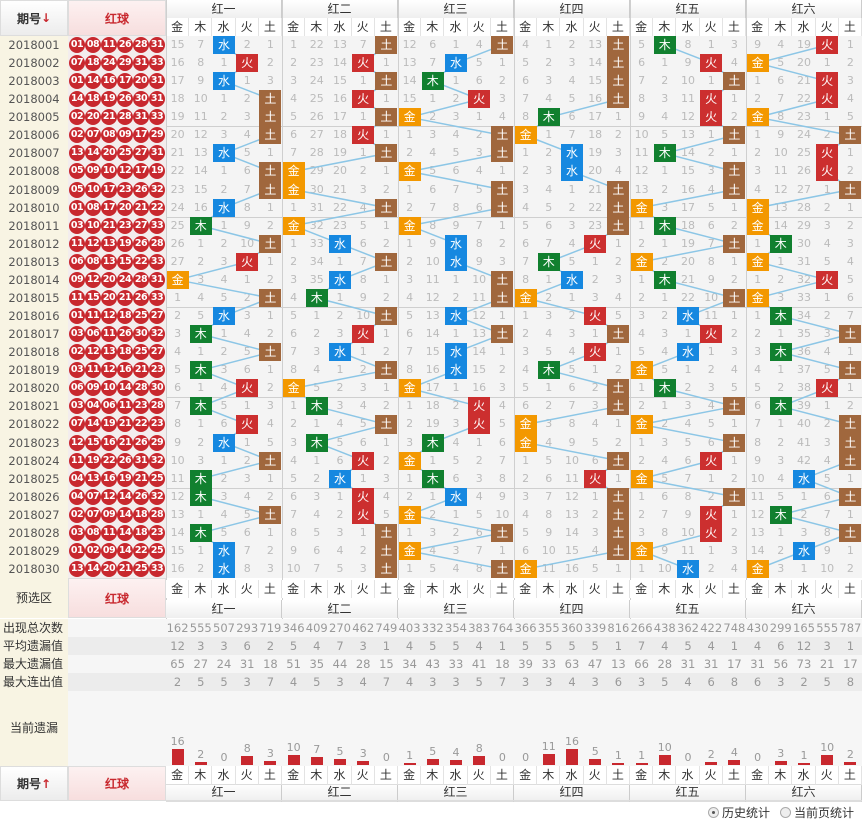 The height and width of the screenshot is (825, 862). Describe the element at coordinates (34, 783) in the screenshot. I see `issue-footer-header: 期号 ↑` at that location.